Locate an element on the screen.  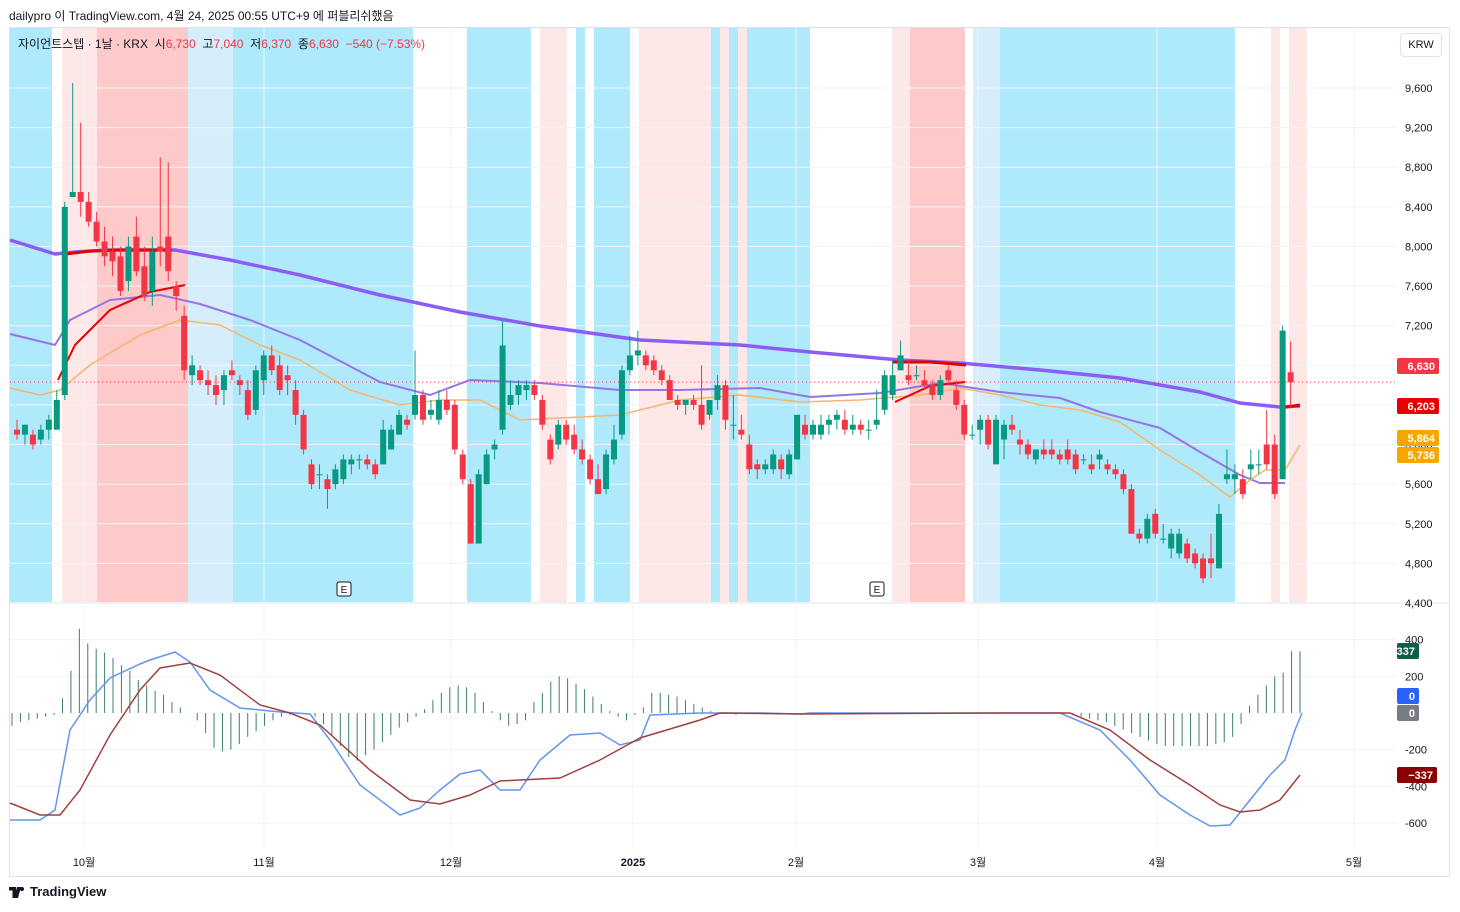
tradingview-logo: TradingView is located at coordinates (57, 891).